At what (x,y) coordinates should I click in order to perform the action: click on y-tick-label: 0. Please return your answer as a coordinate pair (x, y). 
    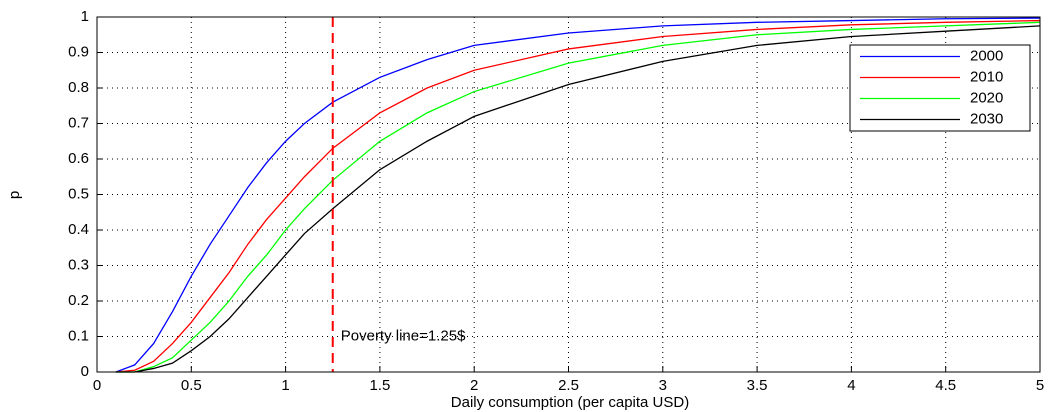
    Looking at the image, I should click on (85, 371).